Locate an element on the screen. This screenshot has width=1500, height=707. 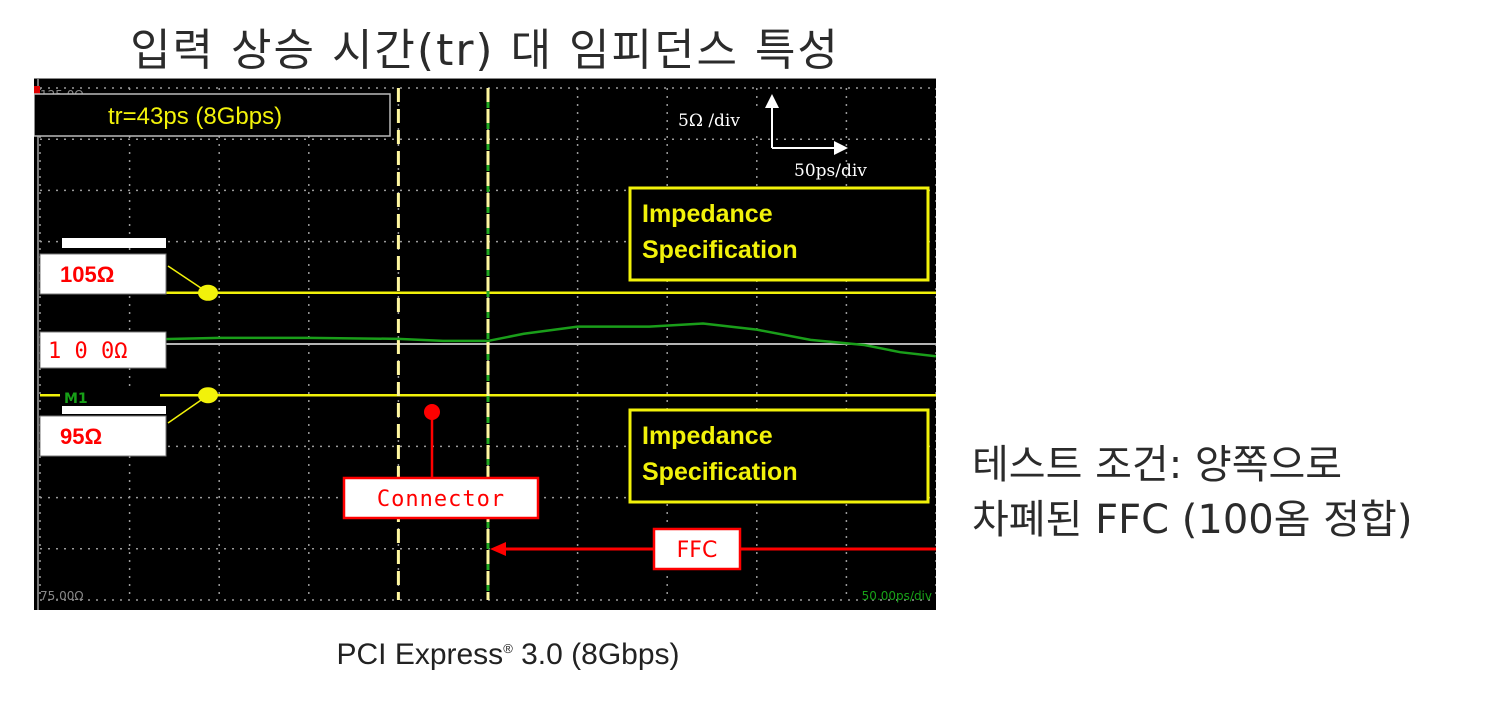
connector-label-box is located at coordinates (441, 498).